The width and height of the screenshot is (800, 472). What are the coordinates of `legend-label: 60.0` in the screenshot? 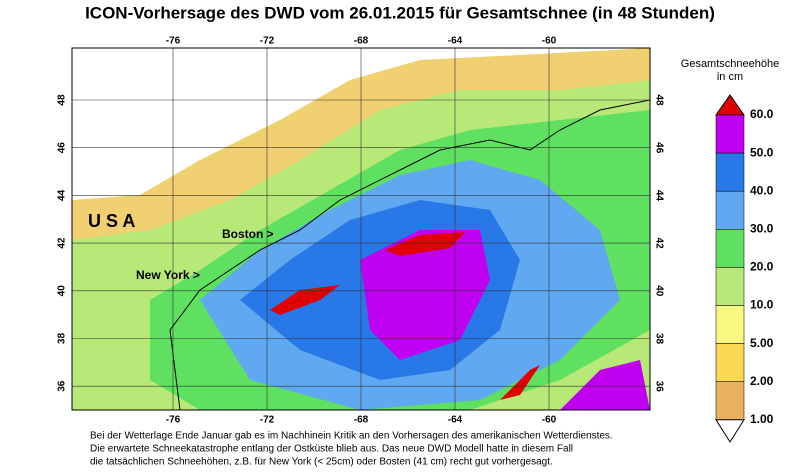 It's located at (762, 114).